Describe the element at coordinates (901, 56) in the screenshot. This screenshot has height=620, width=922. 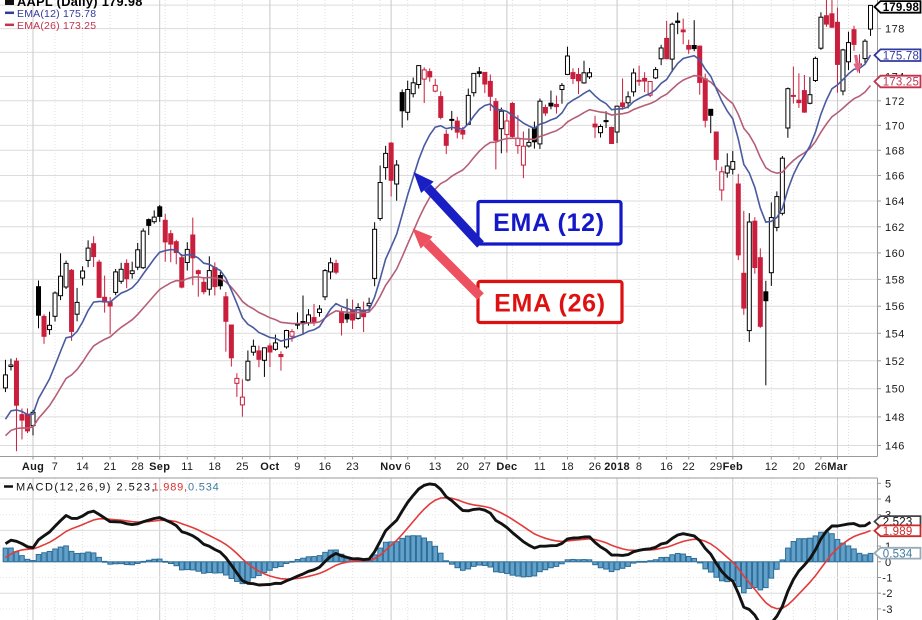
I see `svg-text: 175.78` at that location.